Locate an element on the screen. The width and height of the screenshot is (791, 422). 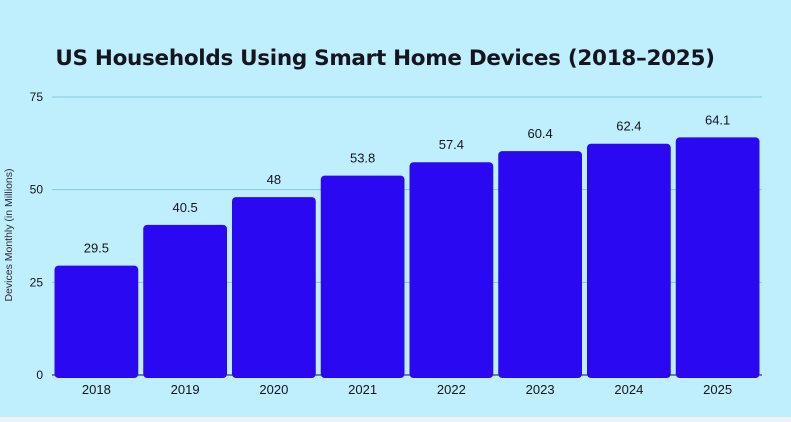
y-tick-label: 25 is located at coordinates (37, 282).